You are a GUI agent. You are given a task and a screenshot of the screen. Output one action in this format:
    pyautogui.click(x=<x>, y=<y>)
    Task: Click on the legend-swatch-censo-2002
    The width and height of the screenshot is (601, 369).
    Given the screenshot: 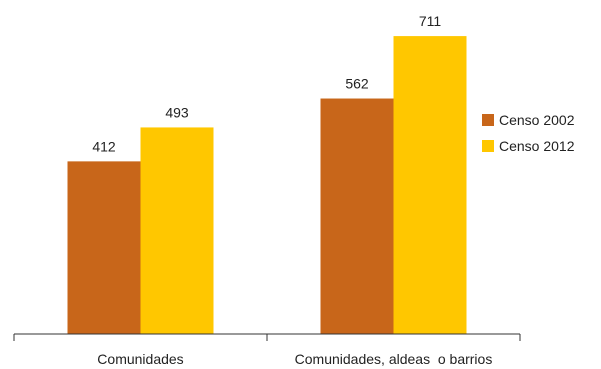 What is the action you would take?
    pyautogui.click(x=488, y=120)
    